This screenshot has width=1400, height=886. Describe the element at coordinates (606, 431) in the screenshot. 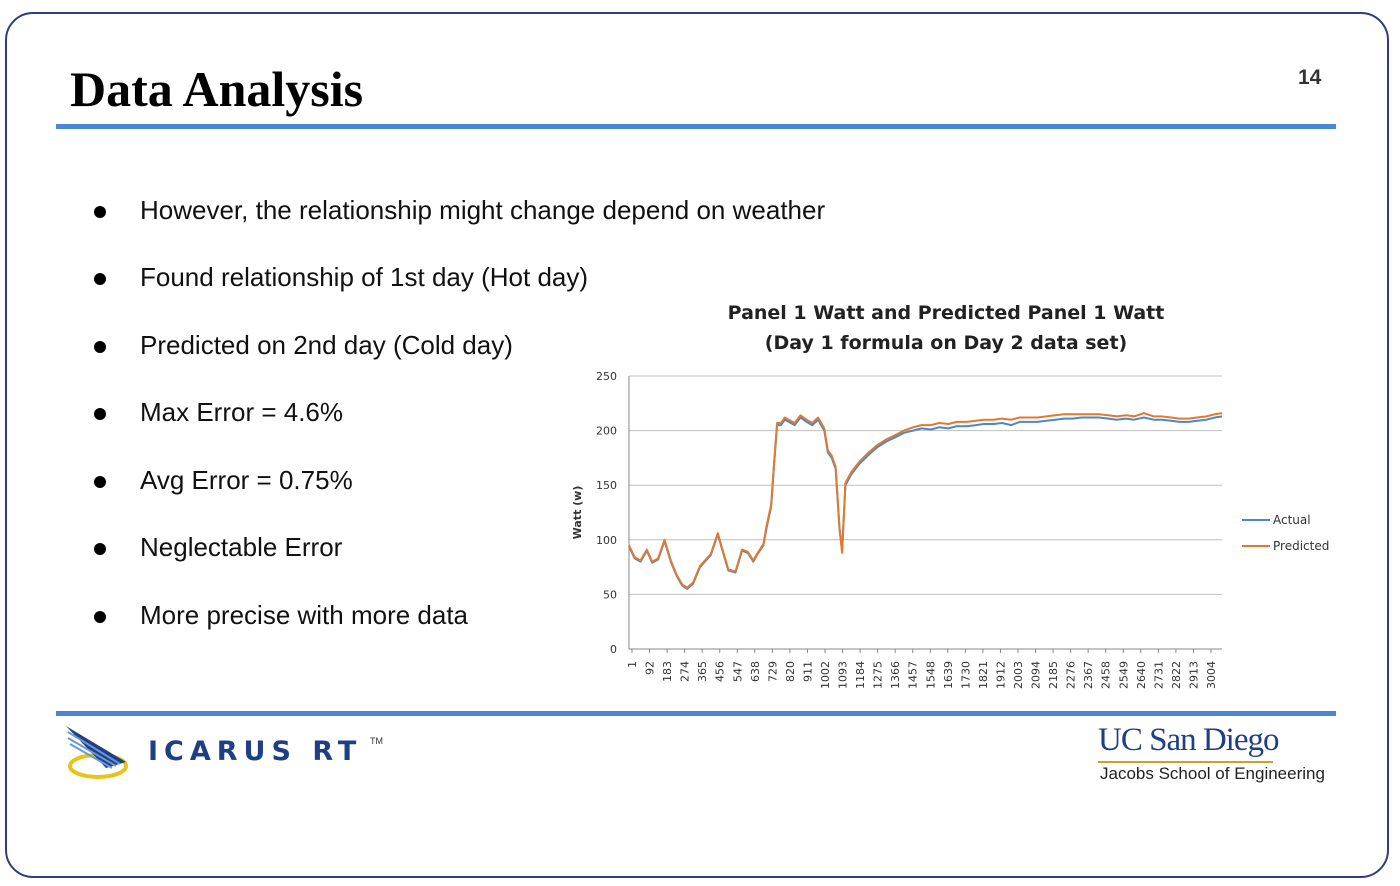

I see `y-tick-label: 200` at that location.